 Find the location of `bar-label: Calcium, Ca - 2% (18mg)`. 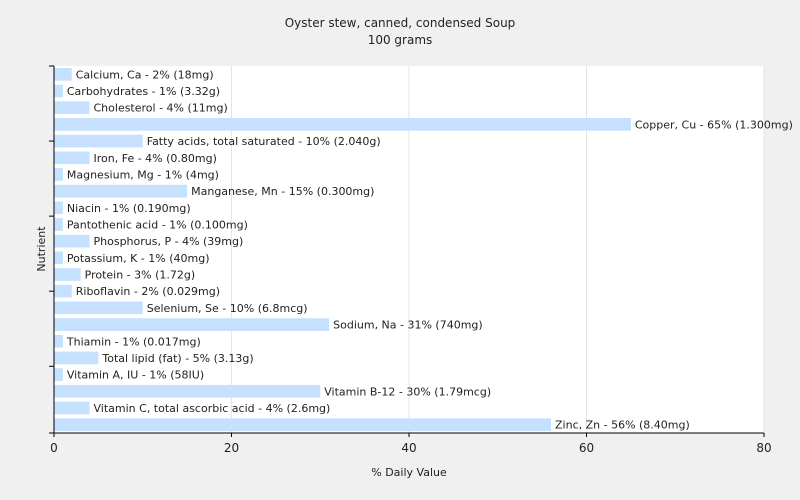

bar-label: Calcium, Ca - 2% (18mg) is located at coordinates (145, 74).